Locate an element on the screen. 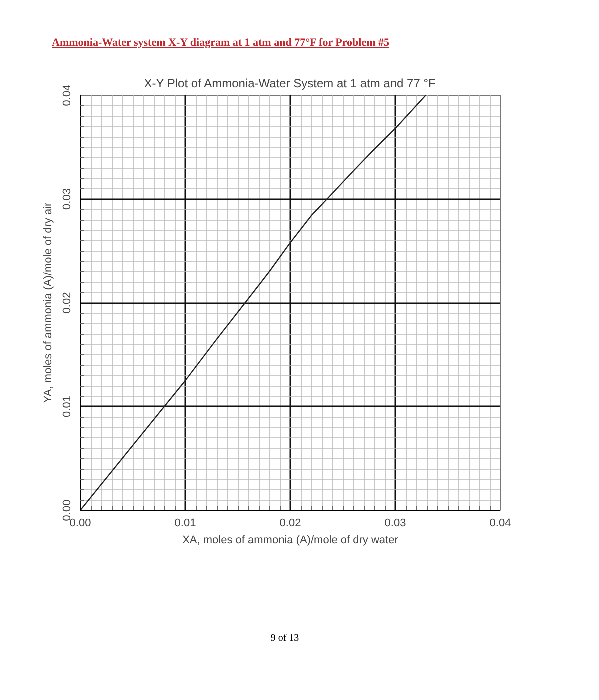 Image resolution: width=599 pixels, height=700 pixels. chart-title: X-Y Plot of Ammonia-Water System at 1 atm and 77 °F is located at coordinates (290, 83).